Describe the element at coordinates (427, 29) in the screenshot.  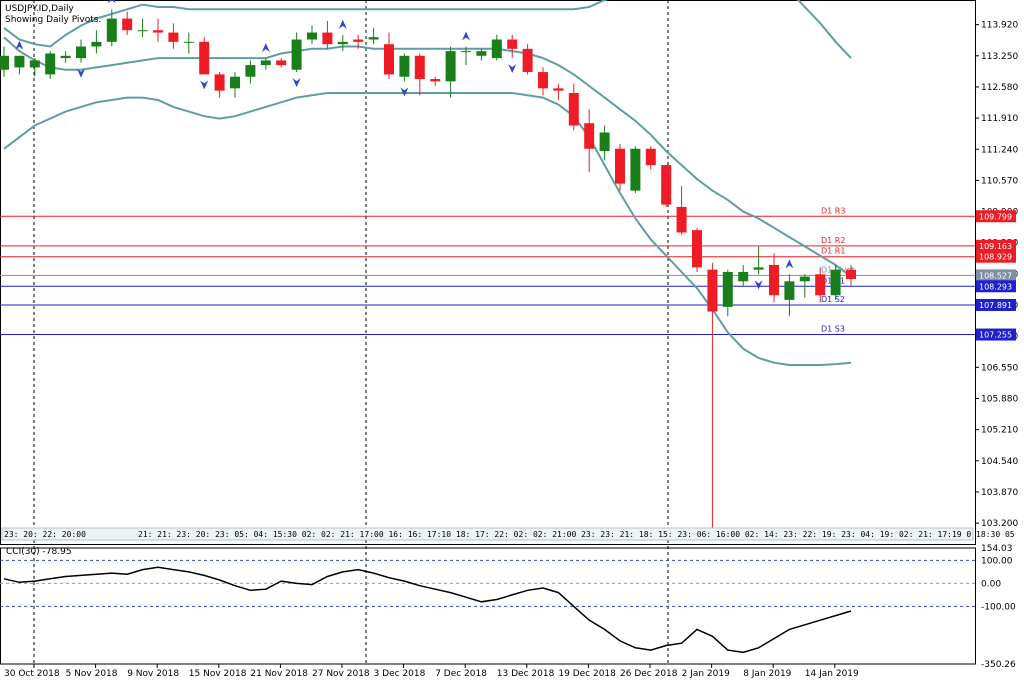
I see `band-upper` at that location.